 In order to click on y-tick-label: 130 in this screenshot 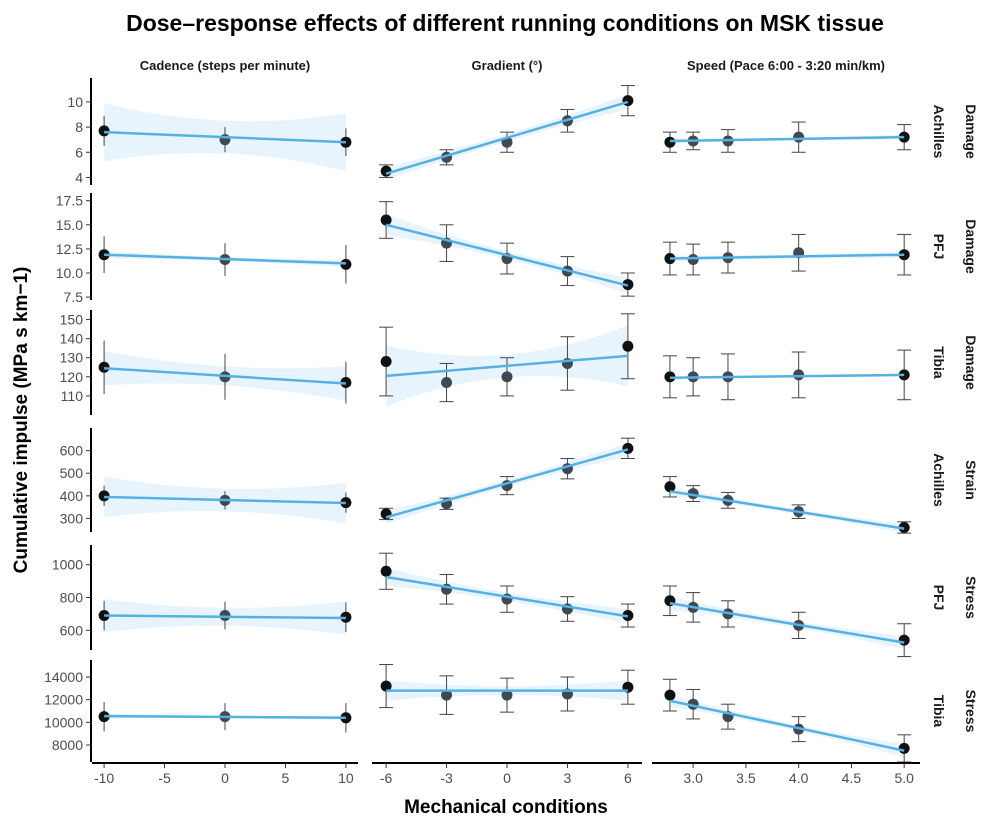, I will do `click(72, 358)`.